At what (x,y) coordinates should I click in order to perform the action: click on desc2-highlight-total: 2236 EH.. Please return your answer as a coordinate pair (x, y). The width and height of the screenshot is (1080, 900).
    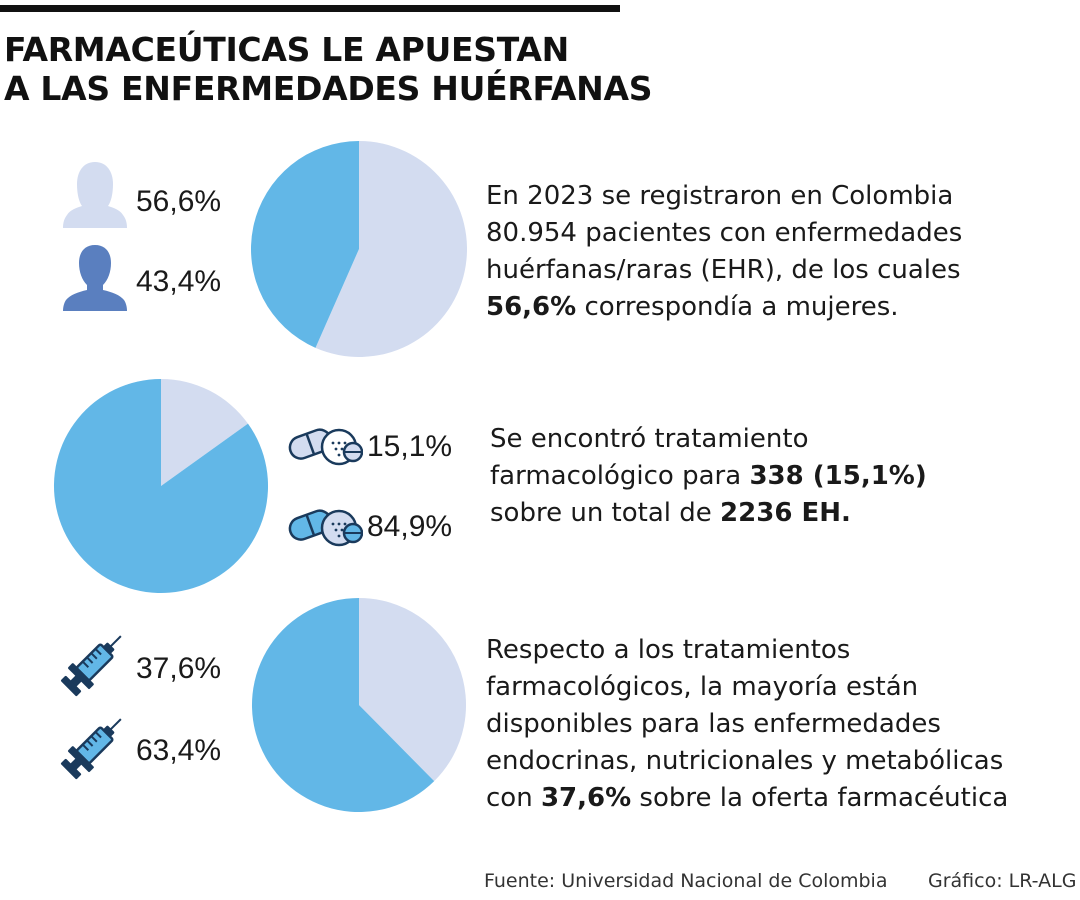
    Looking at the image, I should click on (785, 513).